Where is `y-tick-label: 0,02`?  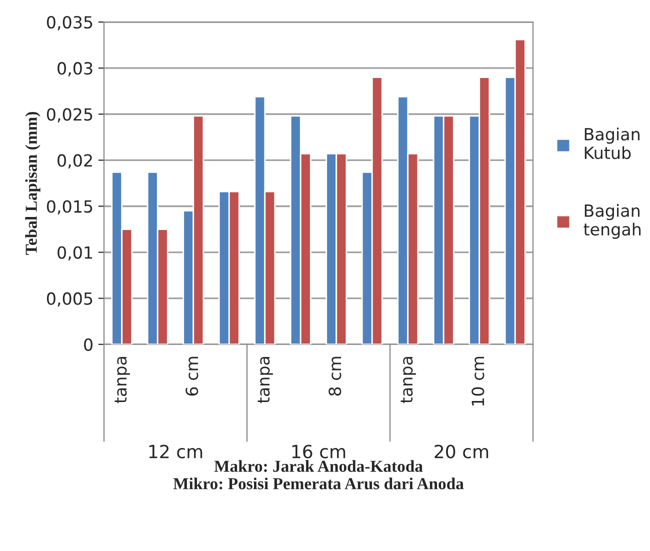
y-tick-label: 0,02 is located at coordinates (75, 161).